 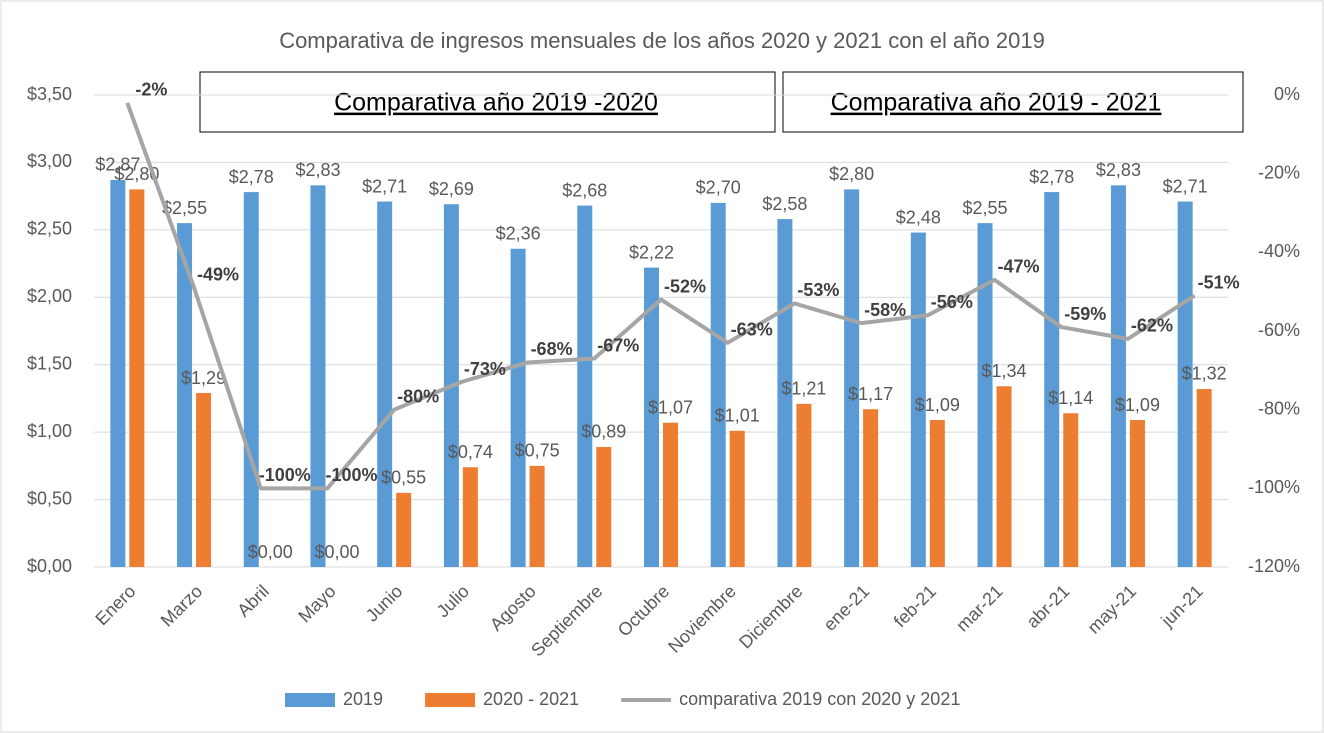 What do you see at coordinates (518, 233) in the screenshot?
I see `data-label: $2,36` at bounding box center [518, 233].